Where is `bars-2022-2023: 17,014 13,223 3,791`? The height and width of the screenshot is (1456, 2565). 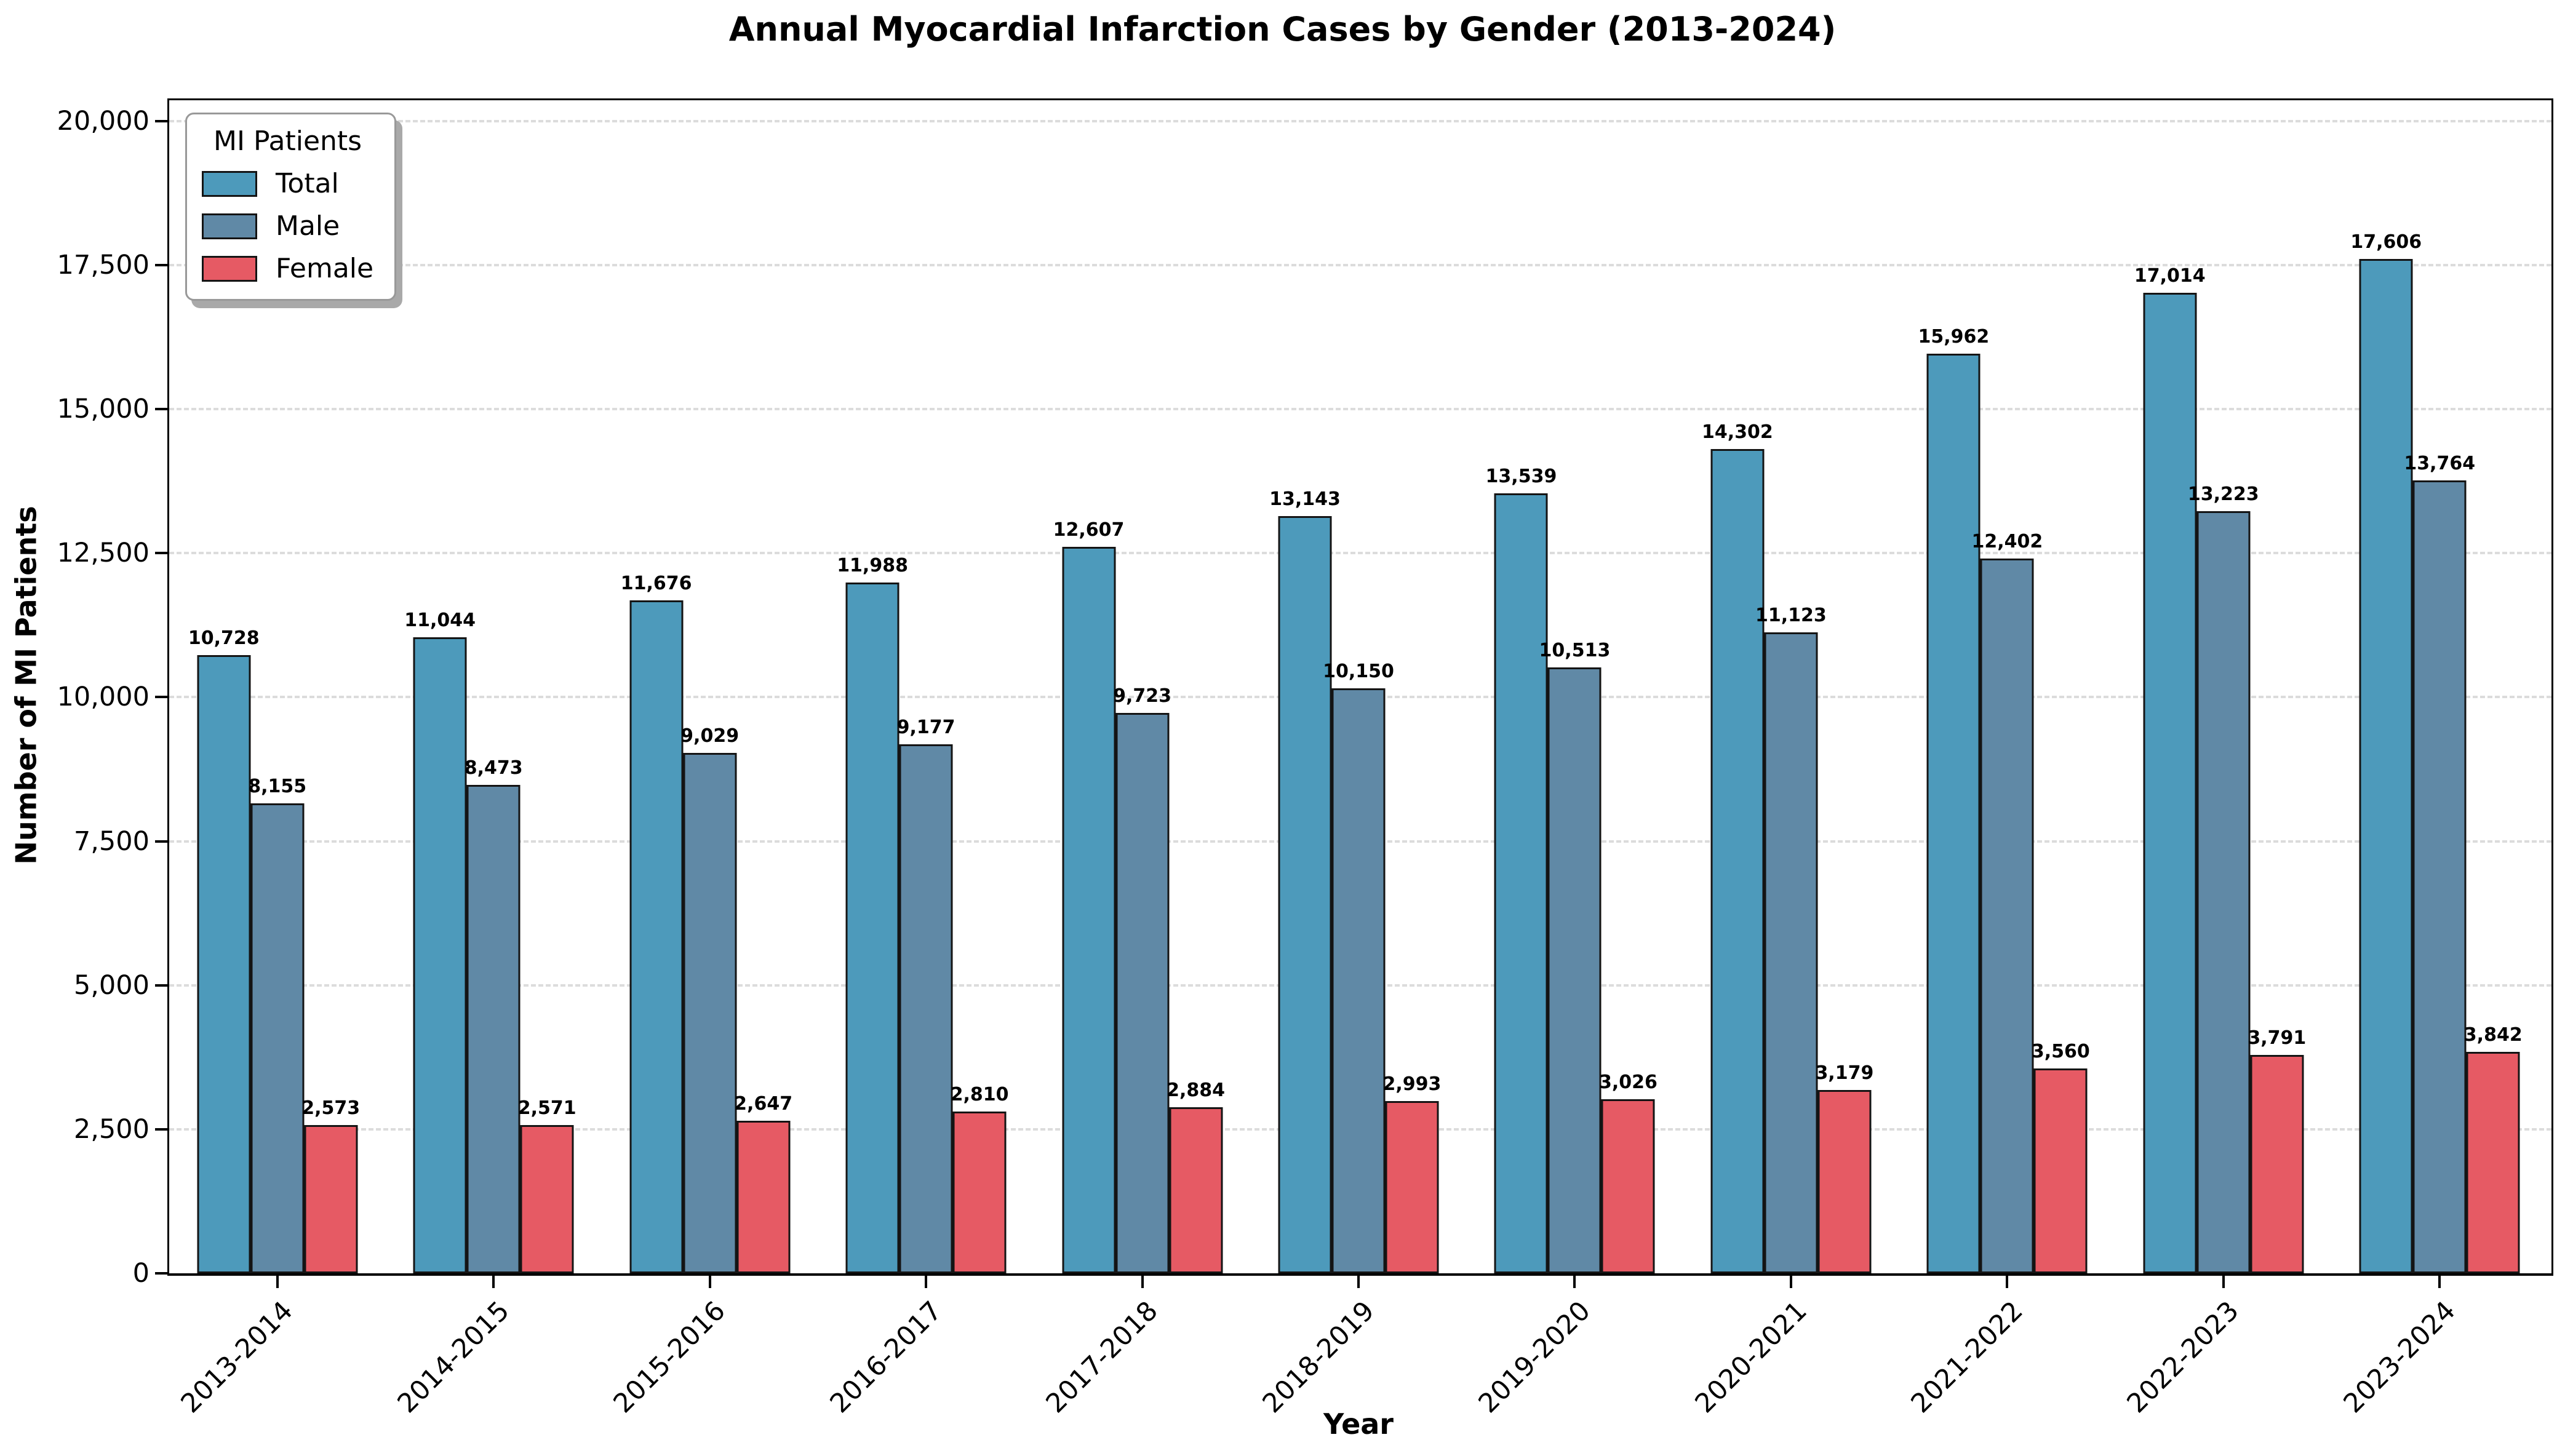 bars-2022-2023: 17,014 13,223 3,791 is located at coordinates (2220, 686).